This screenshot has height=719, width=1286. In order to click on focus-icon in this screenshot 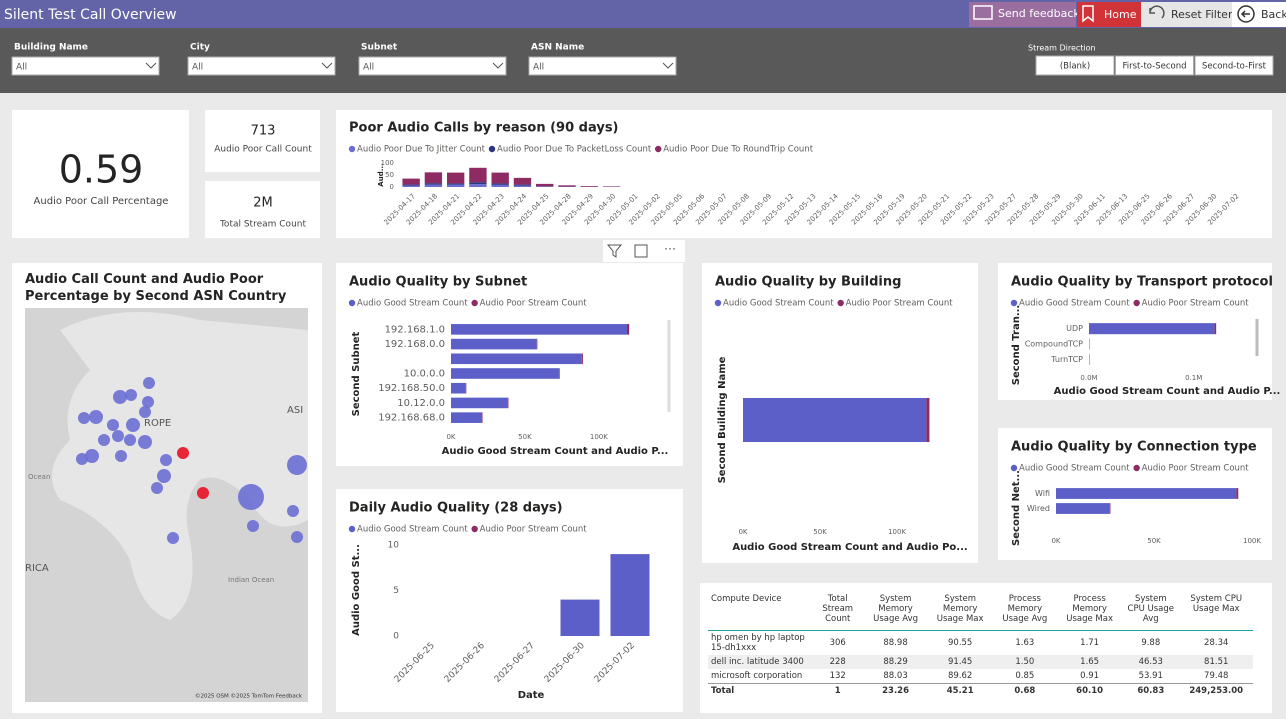, I will do `click(641, 251)`.